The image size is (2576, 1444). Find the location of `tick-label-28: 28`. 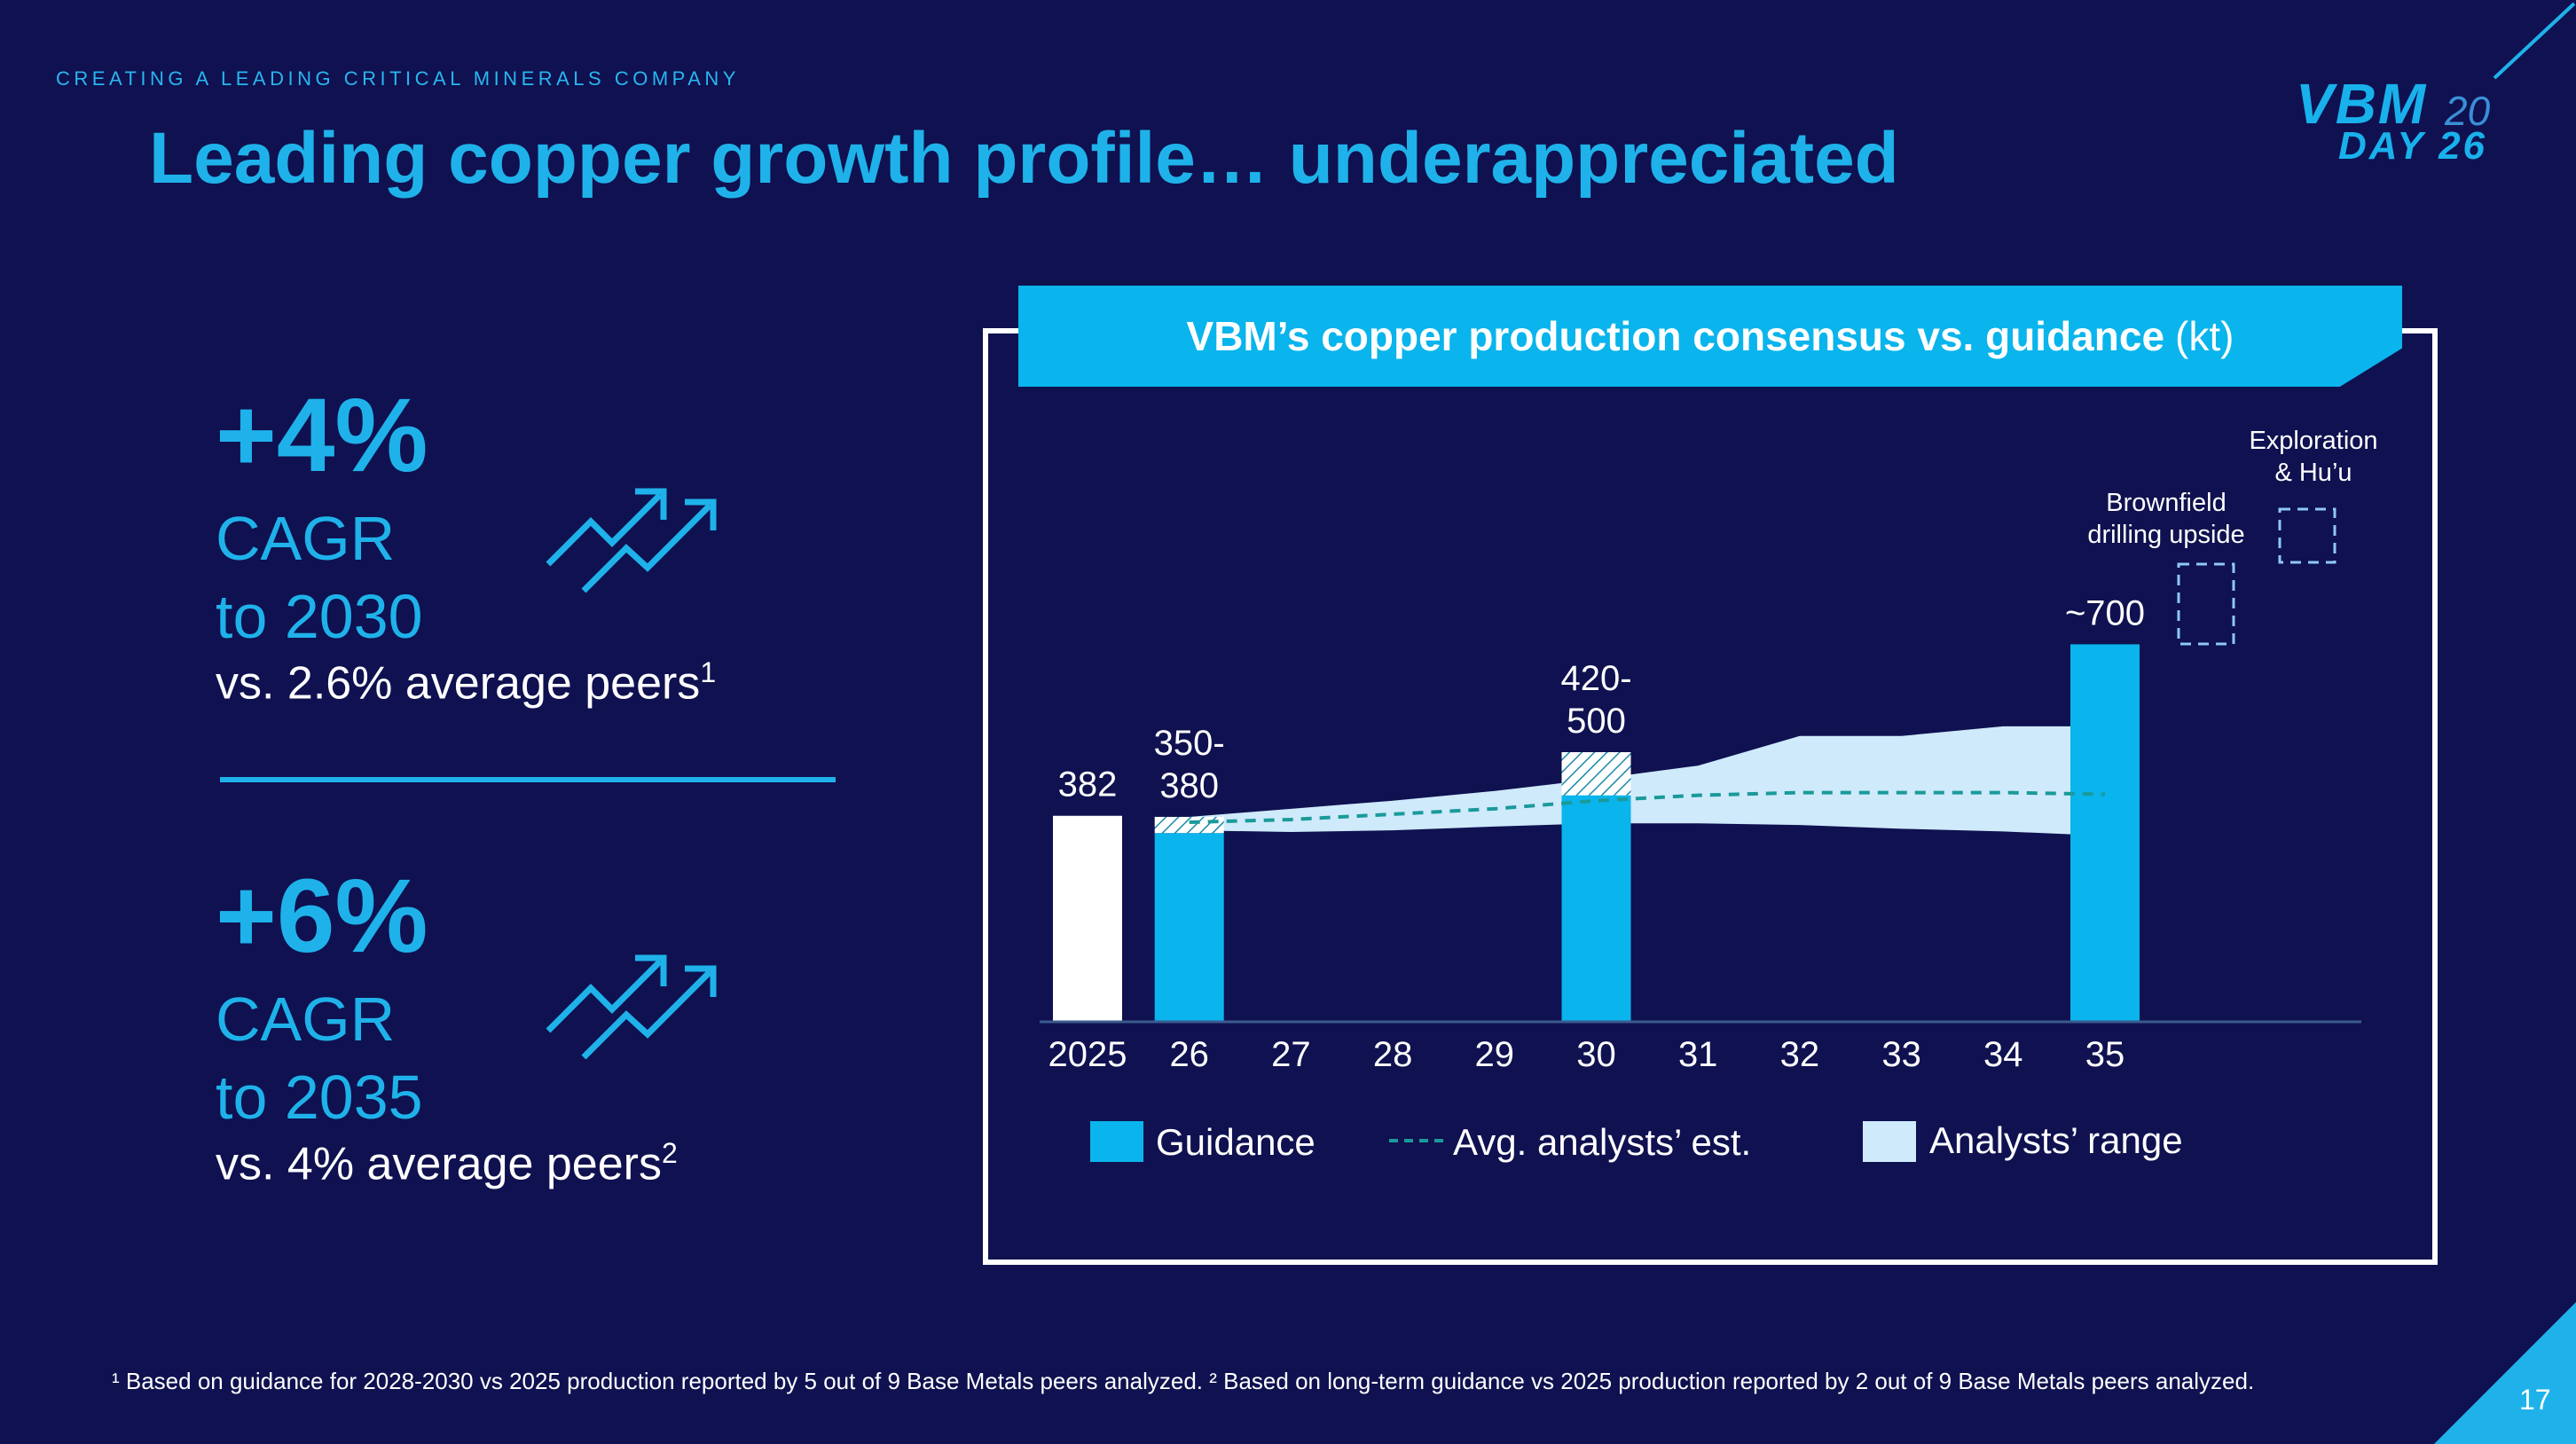

tick-label-28: 28 is located at coordinates (1393, 1054).